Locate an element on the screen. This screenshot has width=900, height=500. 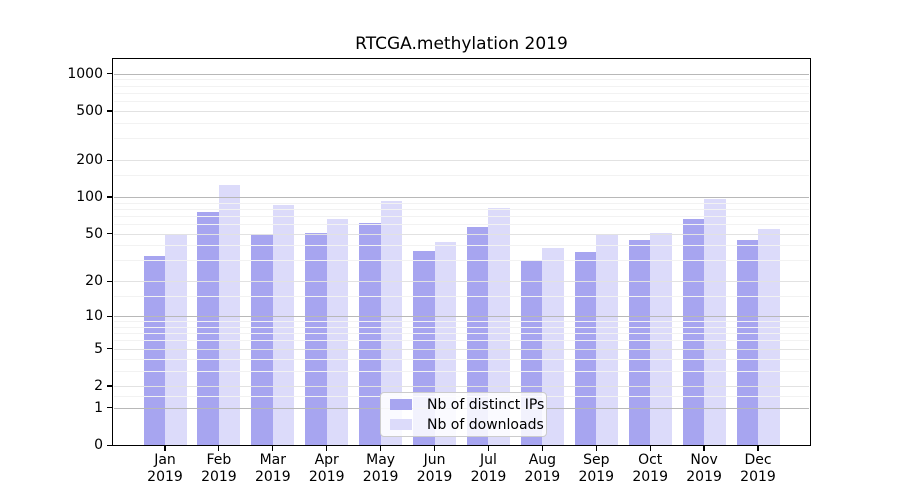
x-tick-month: Sep is located at coordinates (596, 460).